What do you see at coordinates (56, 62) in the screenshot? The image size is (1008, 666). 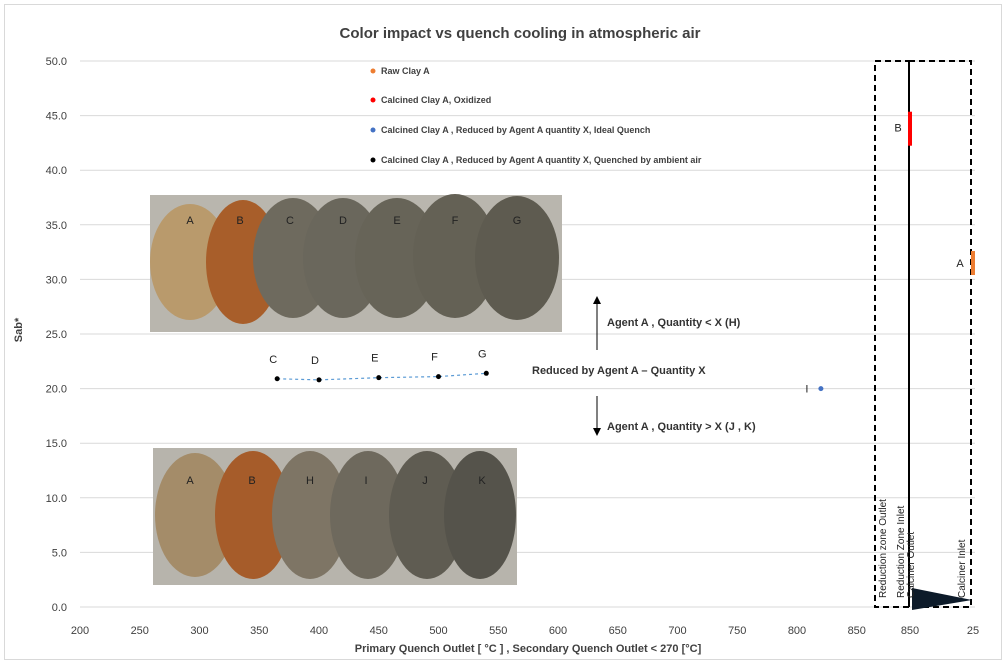 I see `y-tick-label: 50.0` at bounding box center [56, 62].